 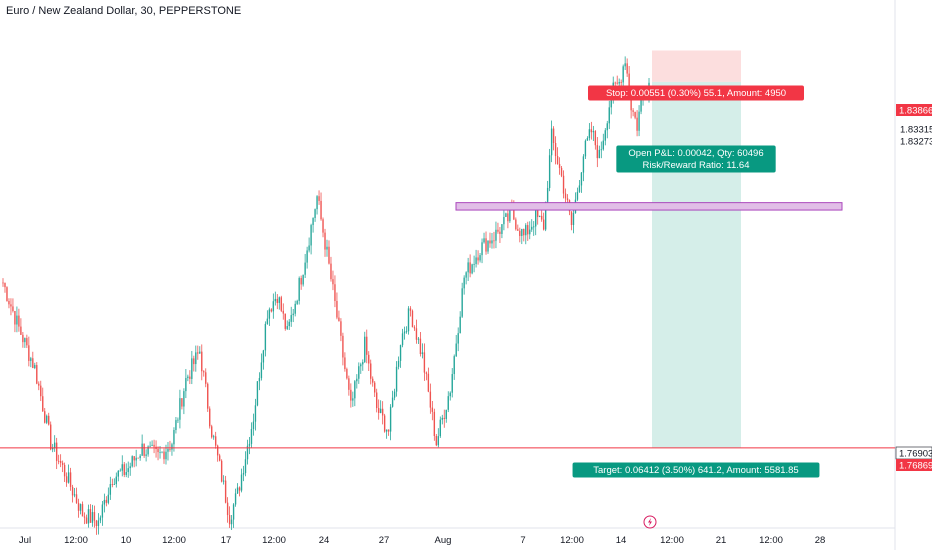 What do you see at coordinates (274, 540) in the screenshot?
I see `x-tick-label: 12:00` at bounding box center [274, 540].